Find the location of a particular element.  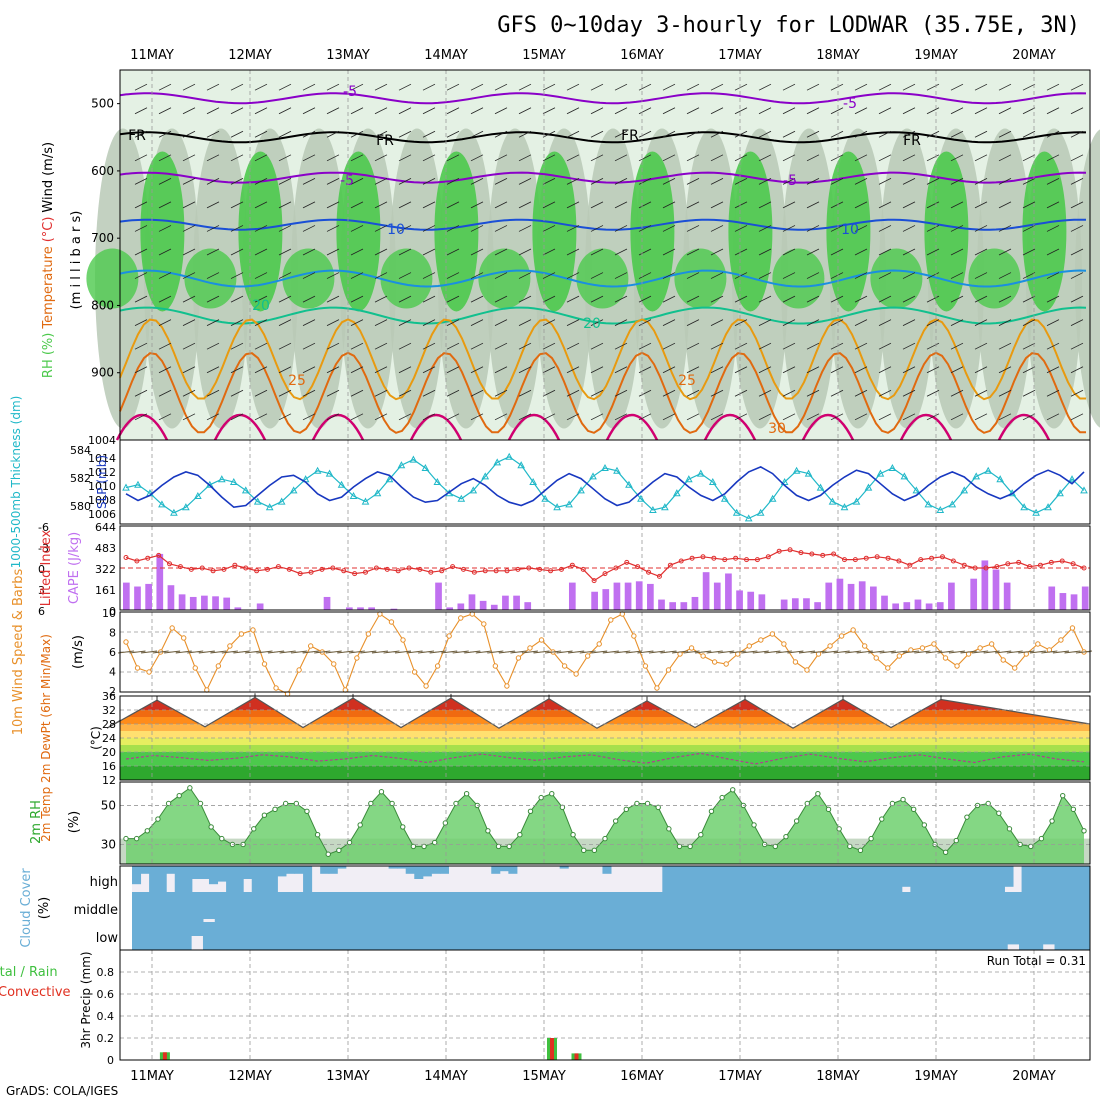

slp-ylabel: SLP (mb) is located at coordinates (102, 482).